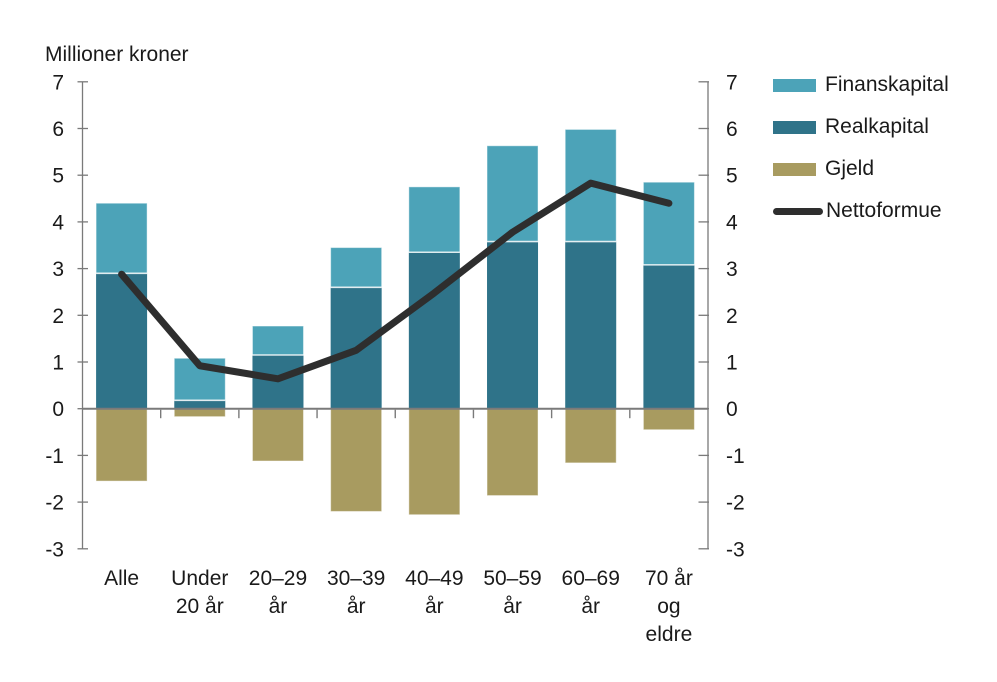  Describe the element at coordinates (732, 176) in the screenshot. I see `y-tick-label-right: 5` at that location.